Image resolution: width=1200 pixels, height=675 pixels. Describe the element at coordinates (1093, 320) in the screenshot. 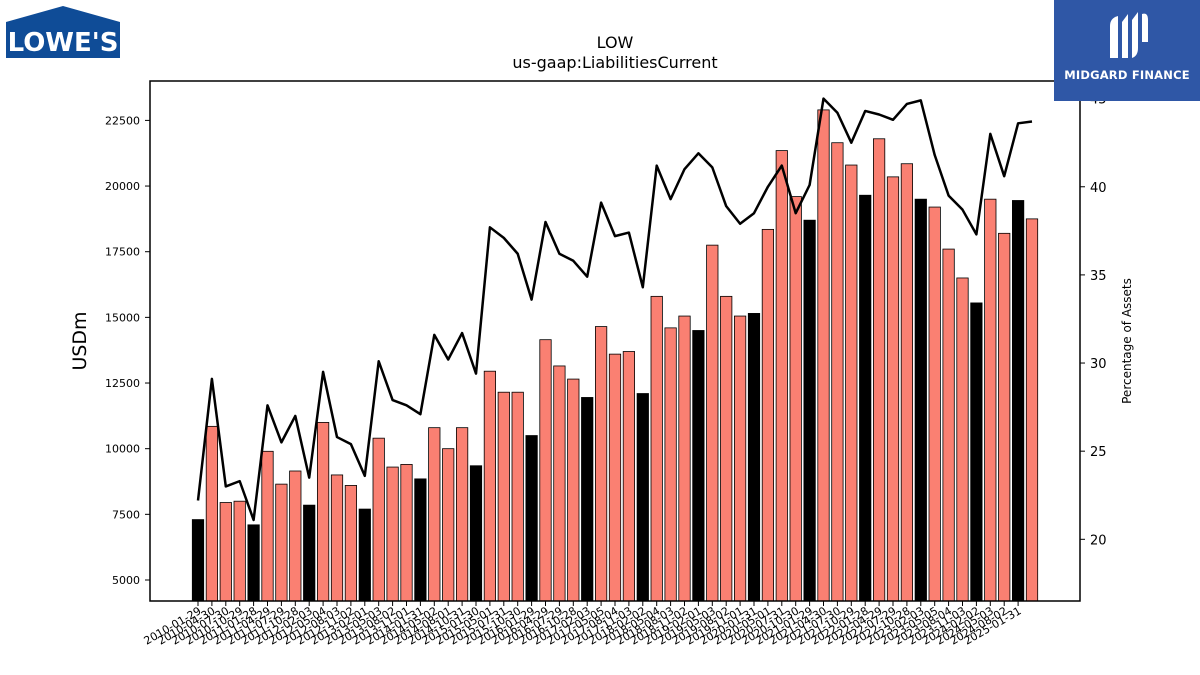

I see `y-axis-right: 202530354045` at that location.